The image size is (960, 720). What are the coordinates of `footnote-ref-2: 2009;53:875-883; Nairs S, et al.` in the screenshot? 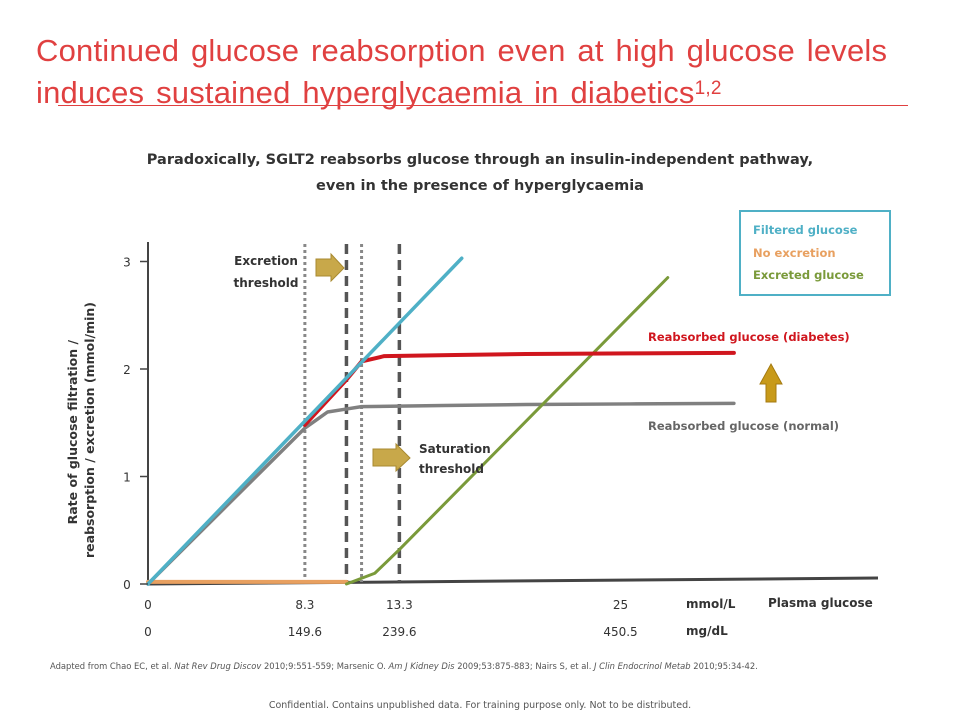 It's located at (524, 666).